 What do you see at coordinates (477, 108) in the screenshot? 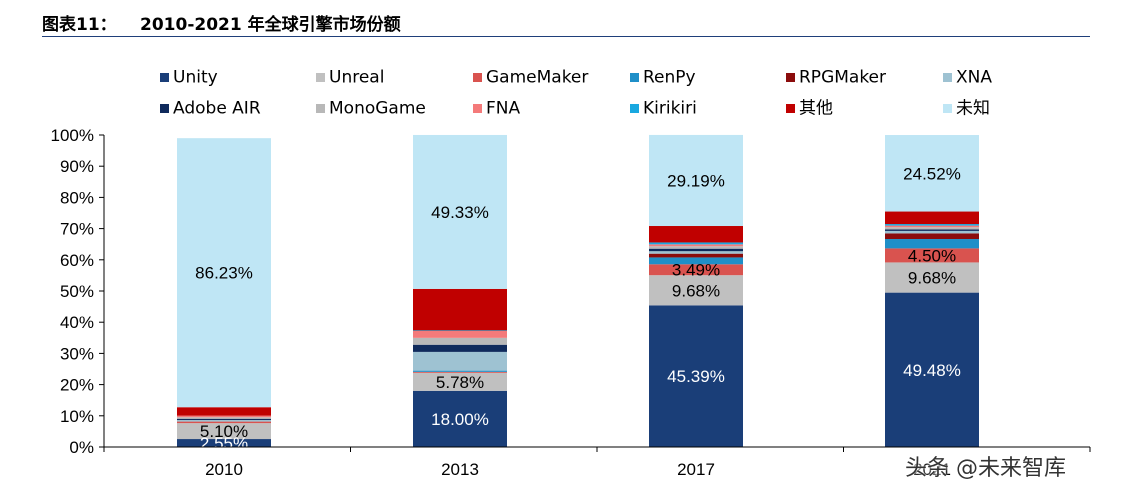
I see `legend-swatch-fna` at bounding box center [477, 108].